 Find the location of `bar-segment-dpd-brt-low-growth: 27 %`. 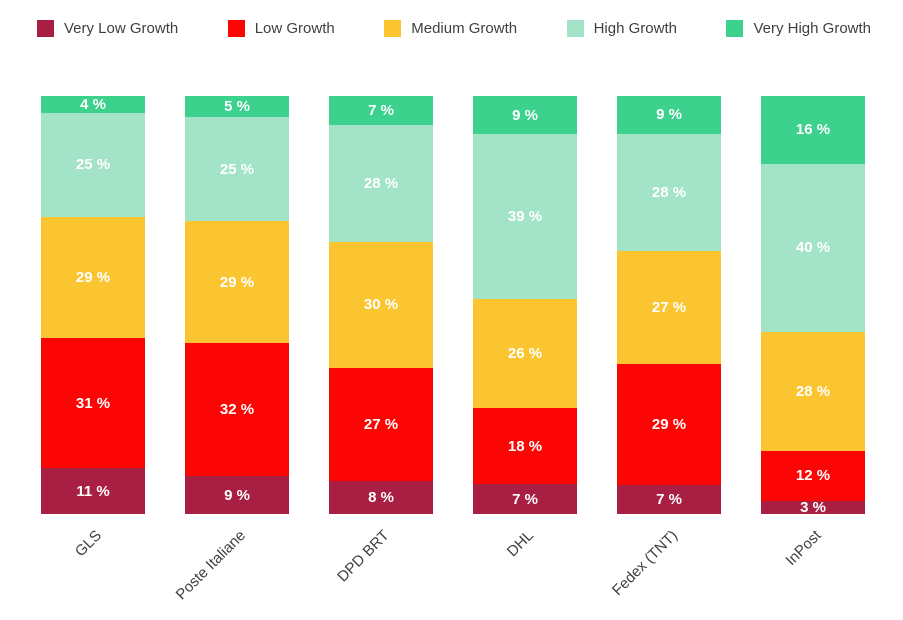

bar-segment-dpd-brt-low-growth: 27 % is located at coordinates (381, 424).